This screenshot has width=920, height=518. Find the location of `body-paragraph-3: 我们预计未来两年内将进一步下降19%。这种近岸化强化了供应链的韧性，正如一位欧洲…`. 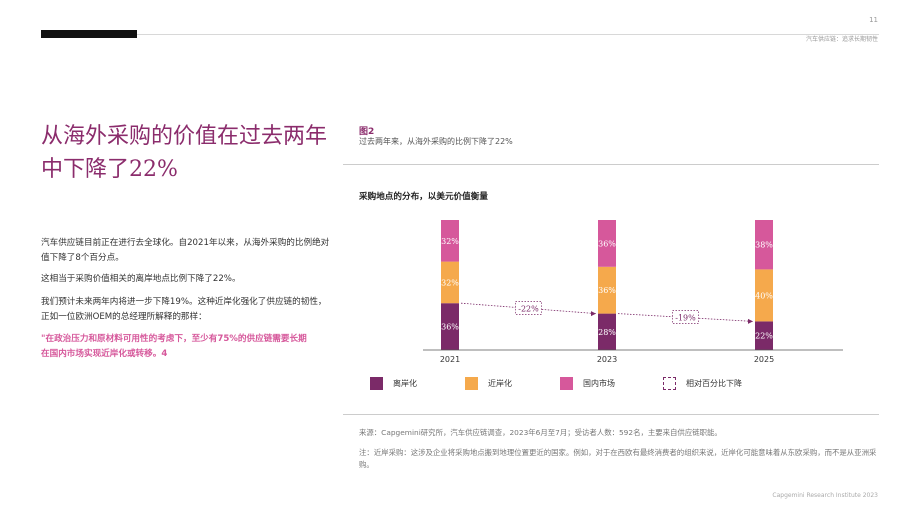

body-paragraph-3: 我们预计未来两年内将进一步下降19%。这种近岸化强化了供应链的韧性，正如一位欧洲… is located at coordinates (184, 309).